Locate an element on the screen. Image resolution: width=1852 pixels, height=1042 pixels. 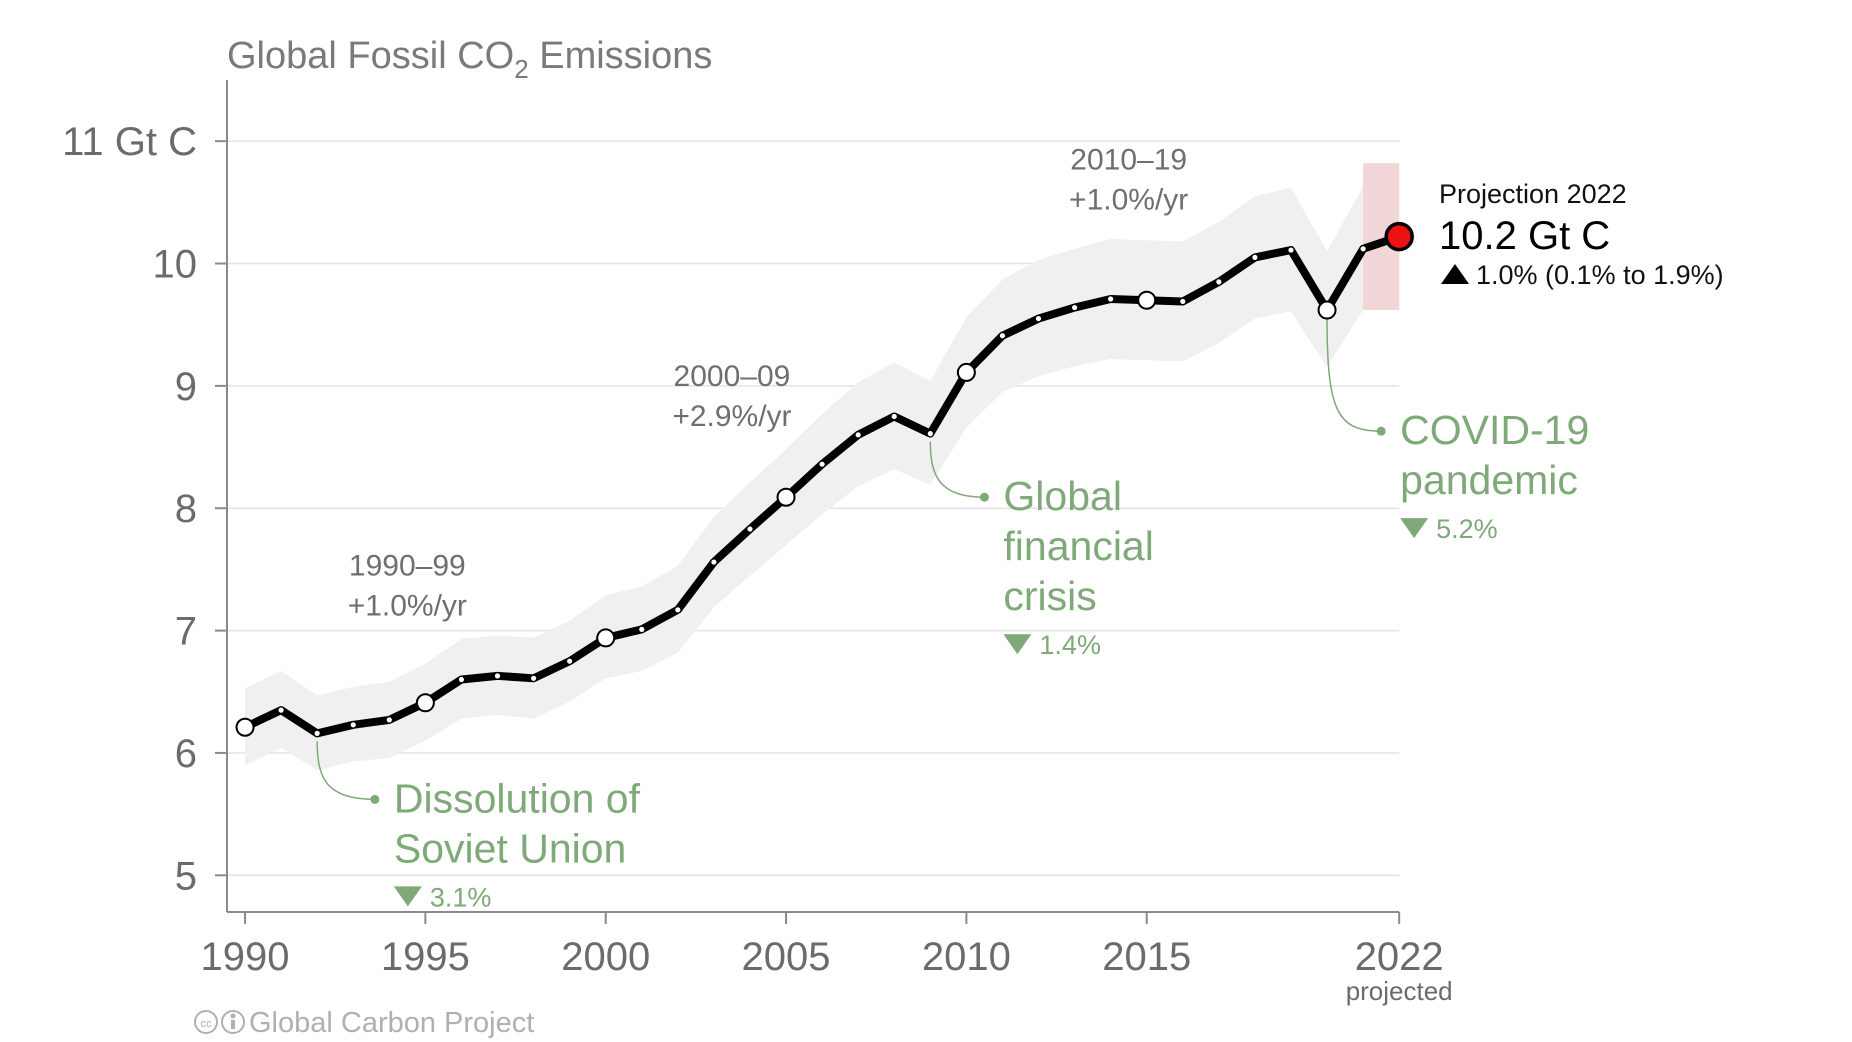
chart-title: Global Fossil CO2 Emissions is located at coordinates (469, 59).